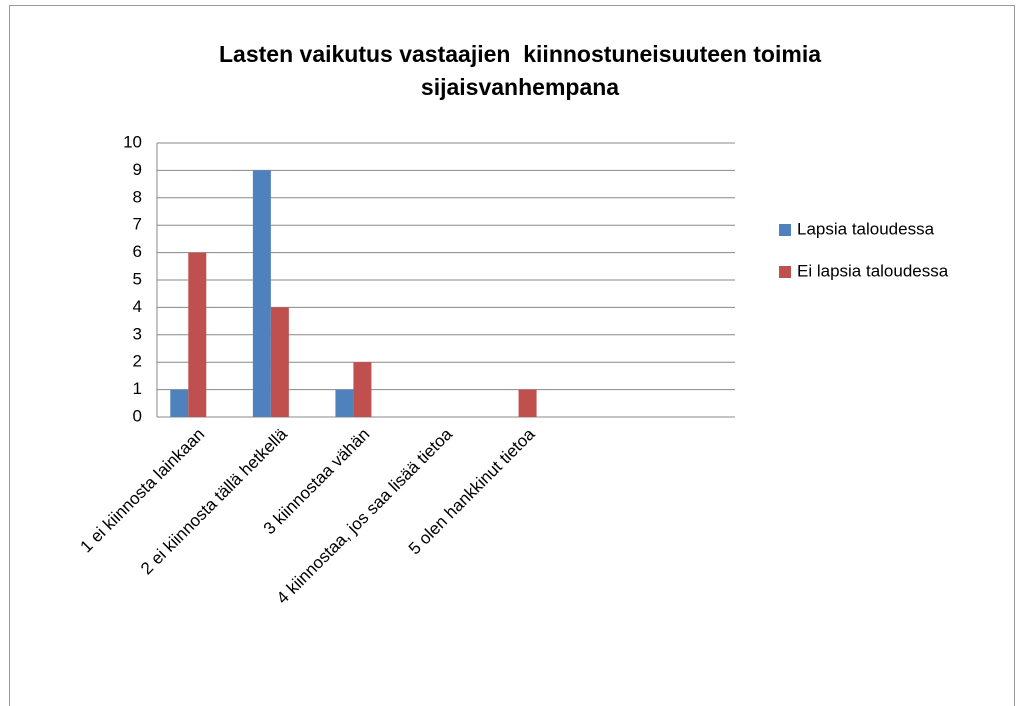 Image resolution: width=1021 pixels, height=706 pixels. Describe the element at coordinates (866, 228) in the screenshot. I see `legend-label: Lapsia taloudessa` at that location.